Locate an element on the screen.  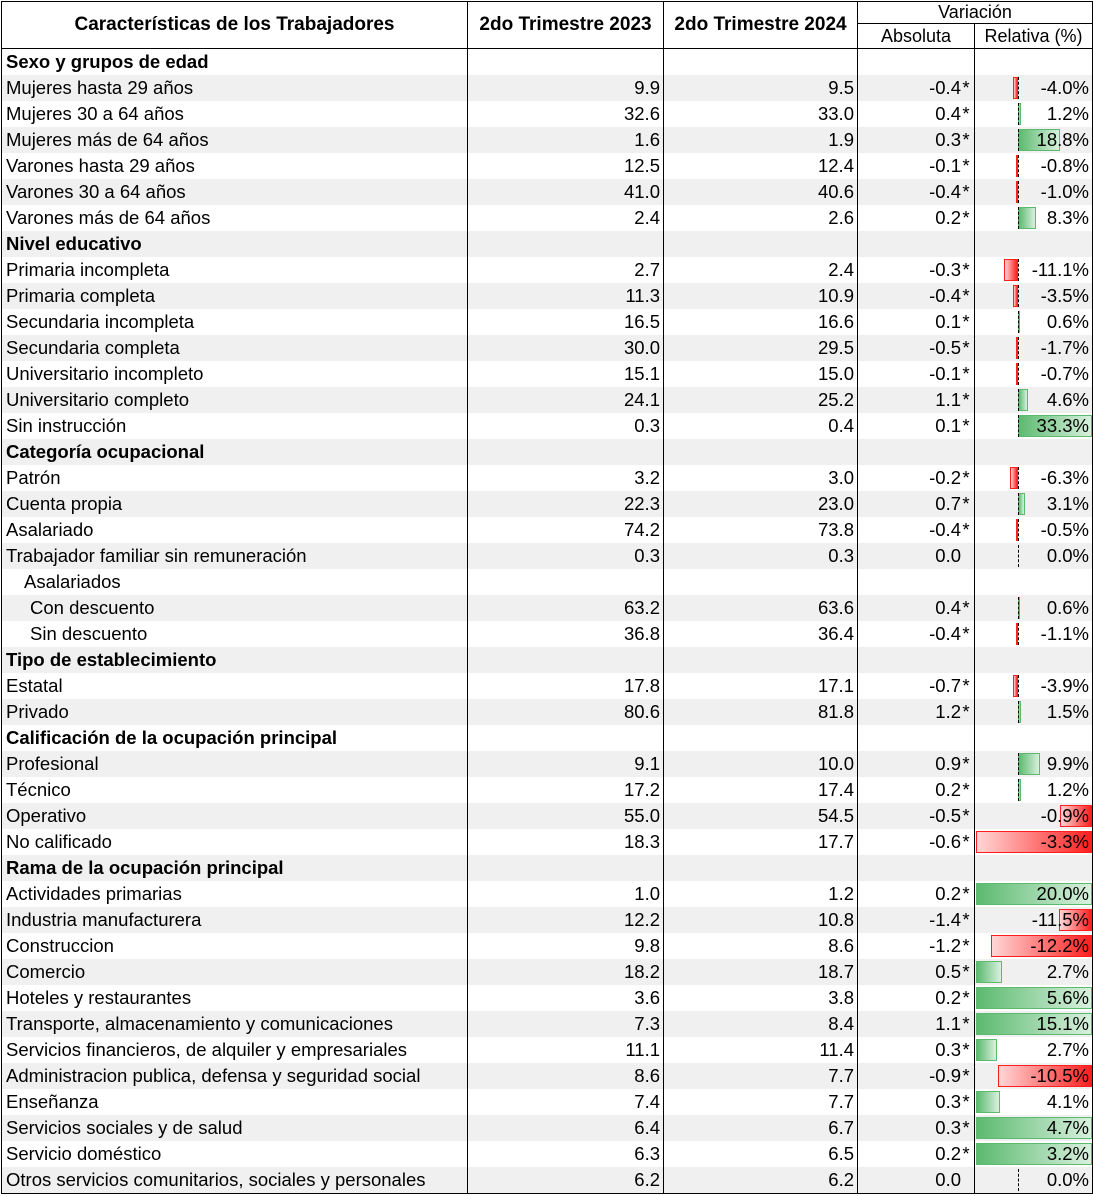
table-row: Varones hasta 29 años 12.5 12.4 -0.1* -0.8% is located at coordinates (547, 166).